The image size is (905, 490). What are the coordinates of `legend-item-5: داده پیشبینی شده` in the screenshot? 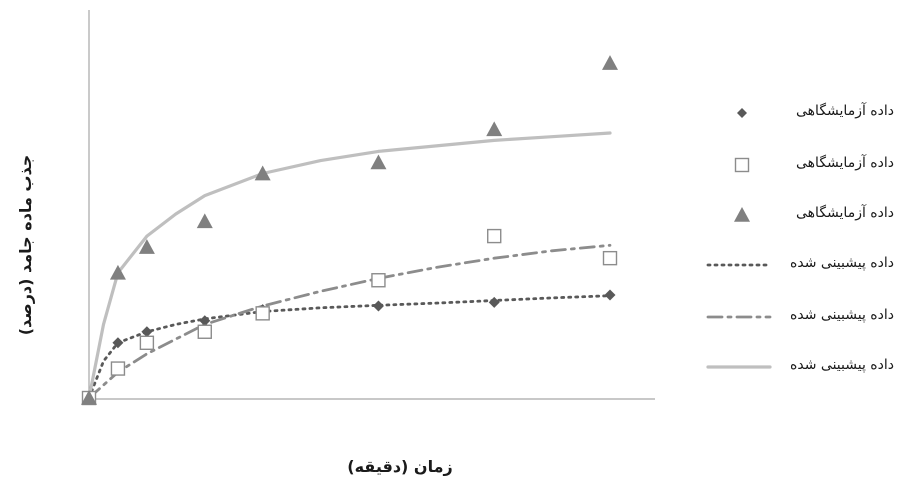 It's located at (800, 317).